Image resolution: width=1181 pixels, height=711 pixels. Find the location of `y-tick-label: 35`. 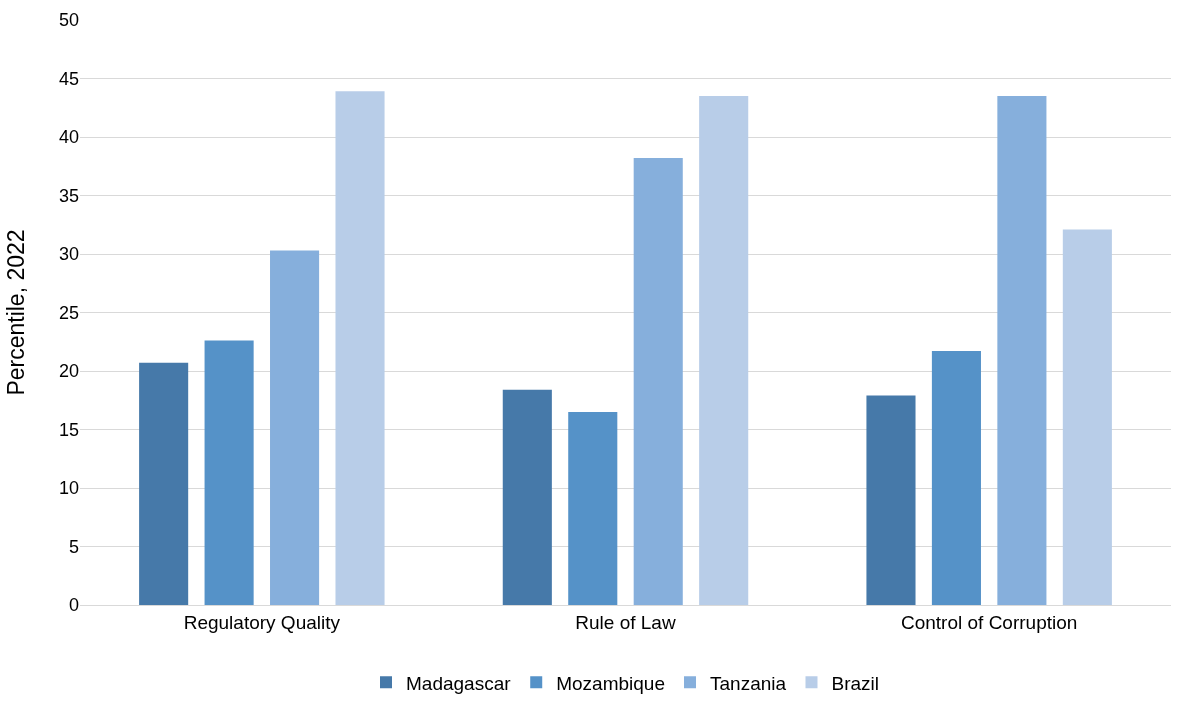

y-tick-label: 35 is located at coordinates (68, 195).